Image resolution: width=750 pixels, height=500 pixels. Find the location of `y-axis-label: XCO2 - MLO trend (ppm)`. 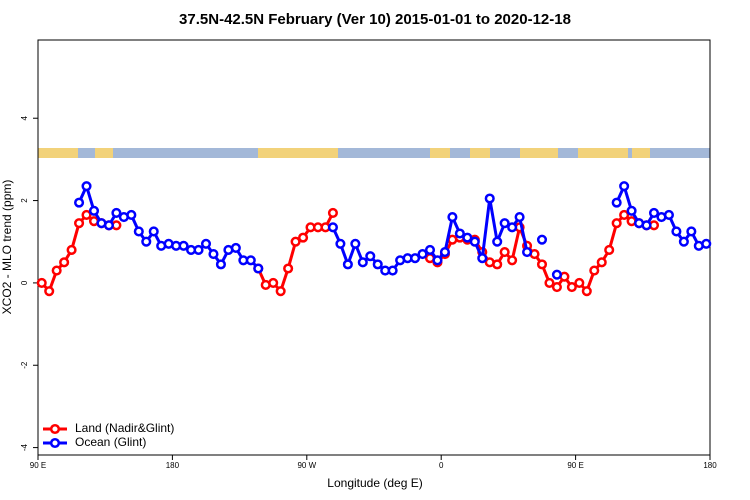

y-axis-label: XCO2 - MLO trend (ppm) is located at coordinates (7, 247).